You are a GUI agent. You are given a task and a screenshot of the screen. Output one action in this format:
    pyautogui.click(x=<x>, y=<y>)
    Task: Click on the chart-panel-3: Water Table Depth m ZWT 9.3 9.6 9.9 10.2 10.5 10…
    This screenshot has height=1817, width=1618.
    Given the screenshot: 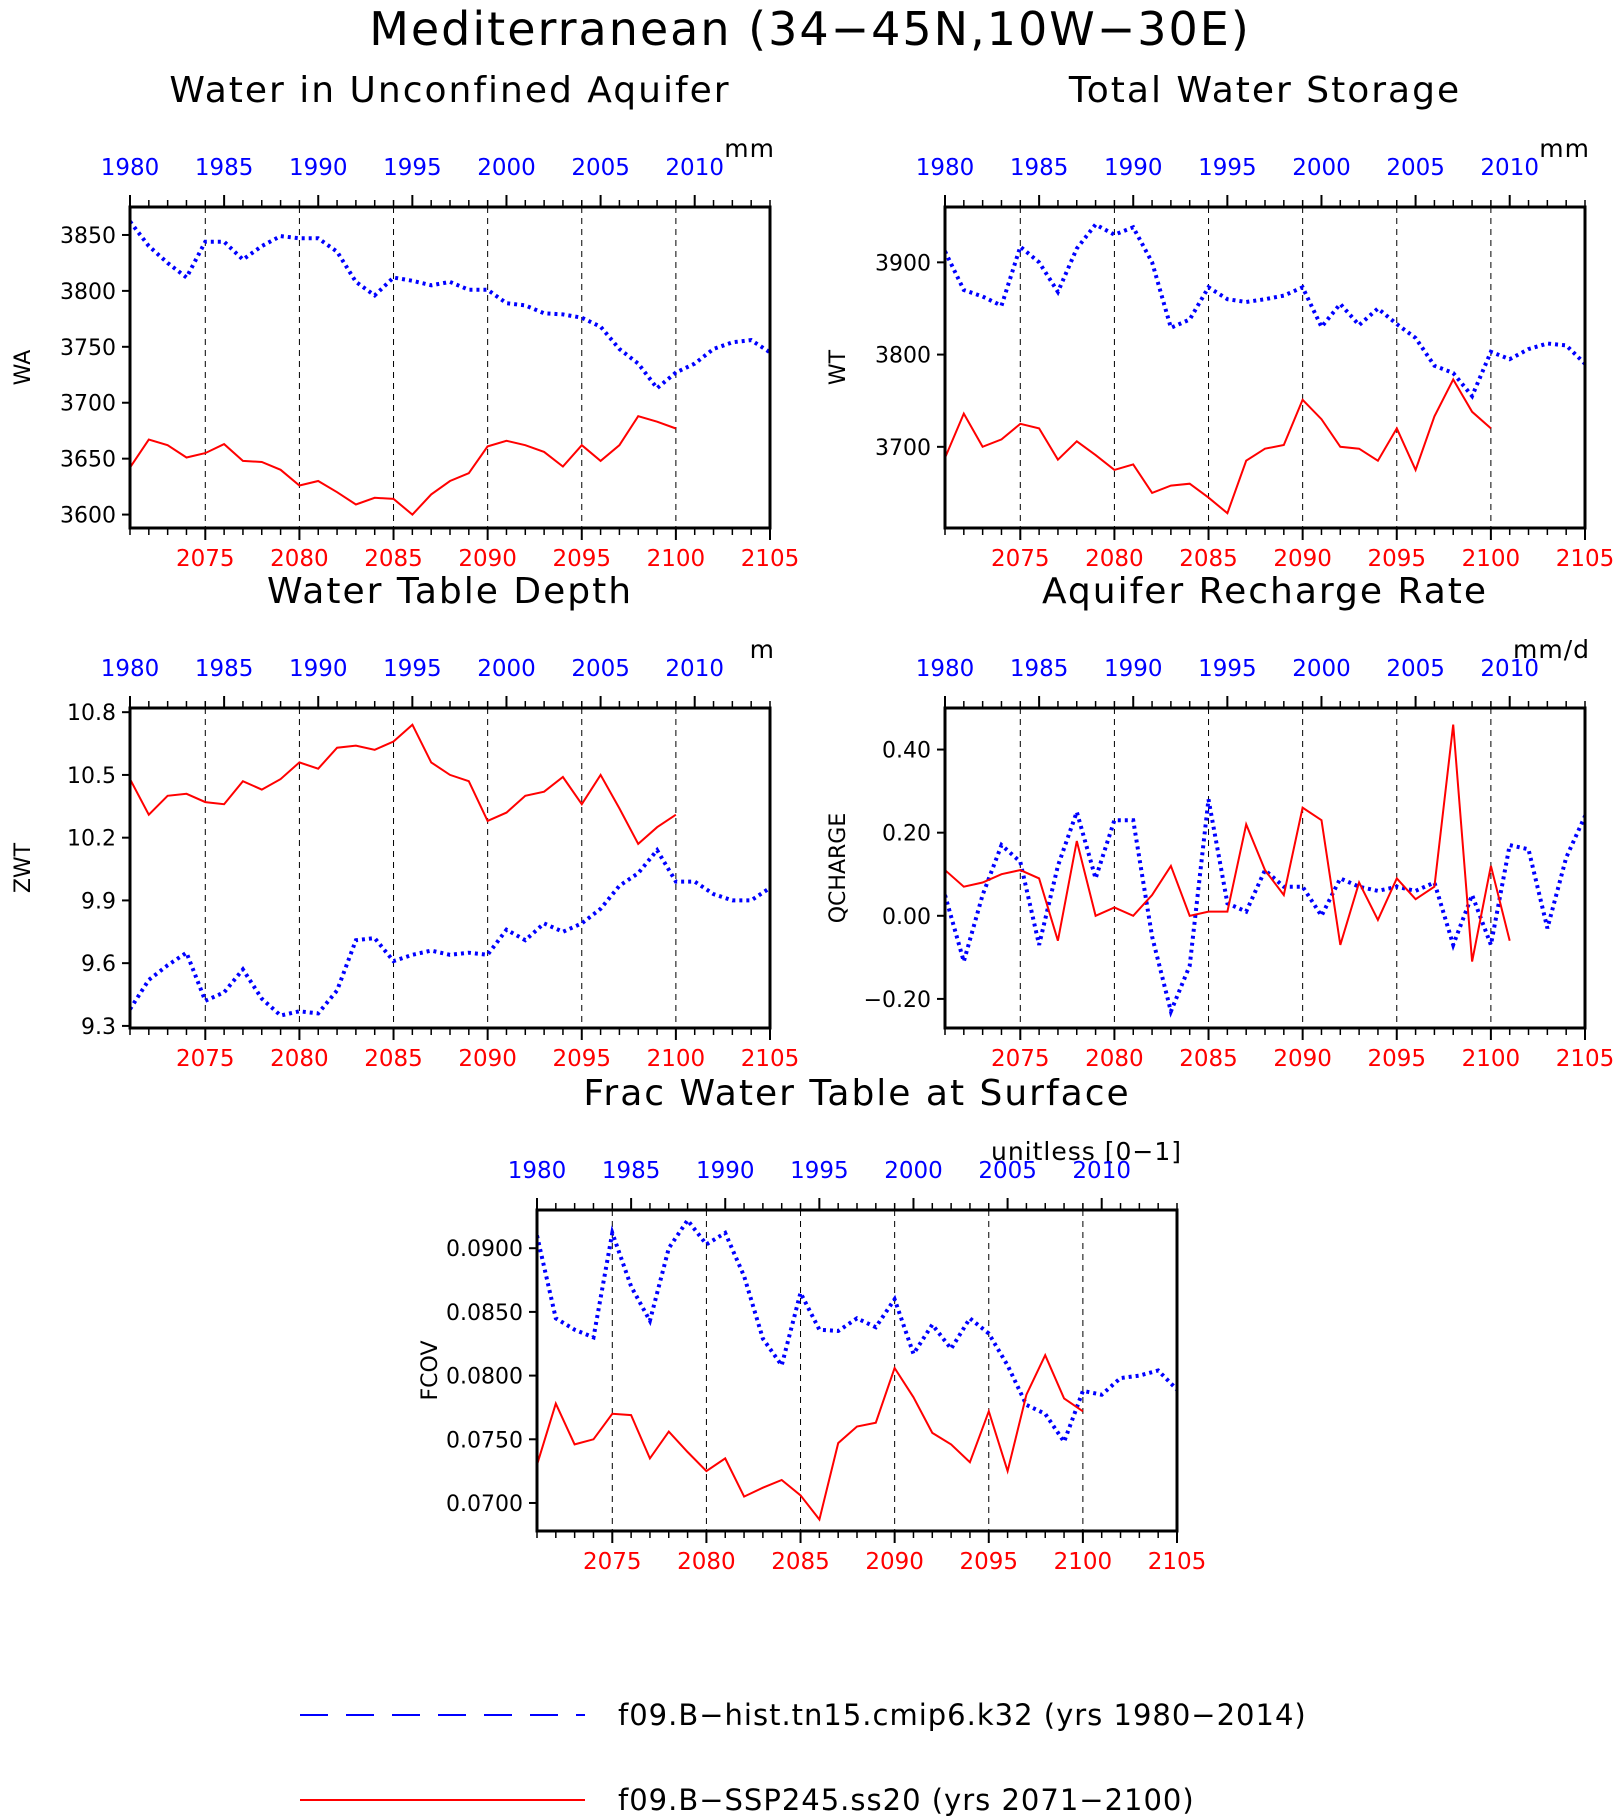 What is the action you would take?
    pyautogui.click(x=405, y=821)
    